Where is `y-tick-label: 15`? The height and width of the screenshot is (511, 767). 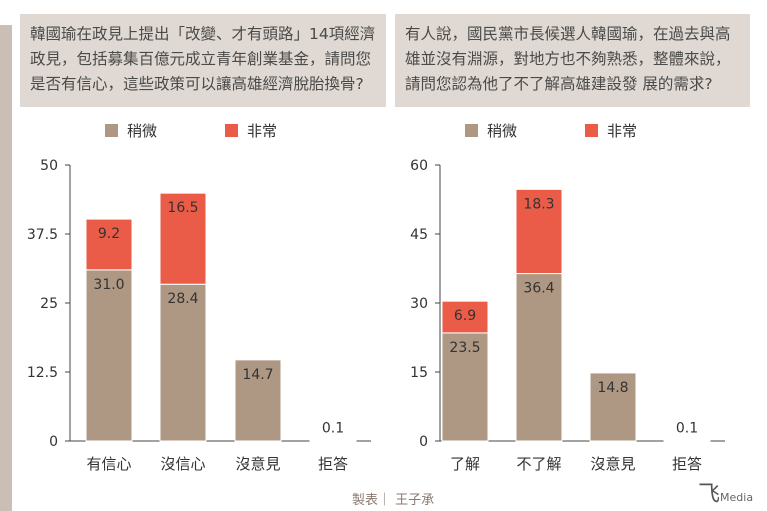 y-tick-label: 15 is located at coordinates (419, 373).